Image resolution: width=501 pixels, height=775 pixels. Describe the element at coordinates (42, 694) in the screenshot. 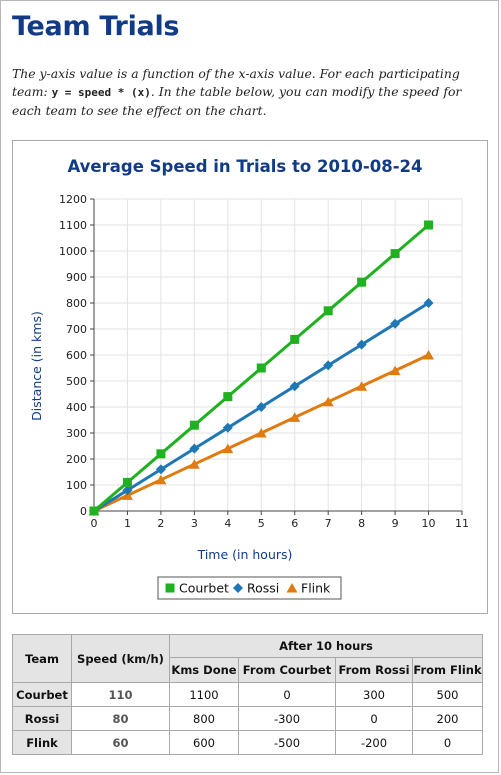

I see `team-name: Courbet` at that location.